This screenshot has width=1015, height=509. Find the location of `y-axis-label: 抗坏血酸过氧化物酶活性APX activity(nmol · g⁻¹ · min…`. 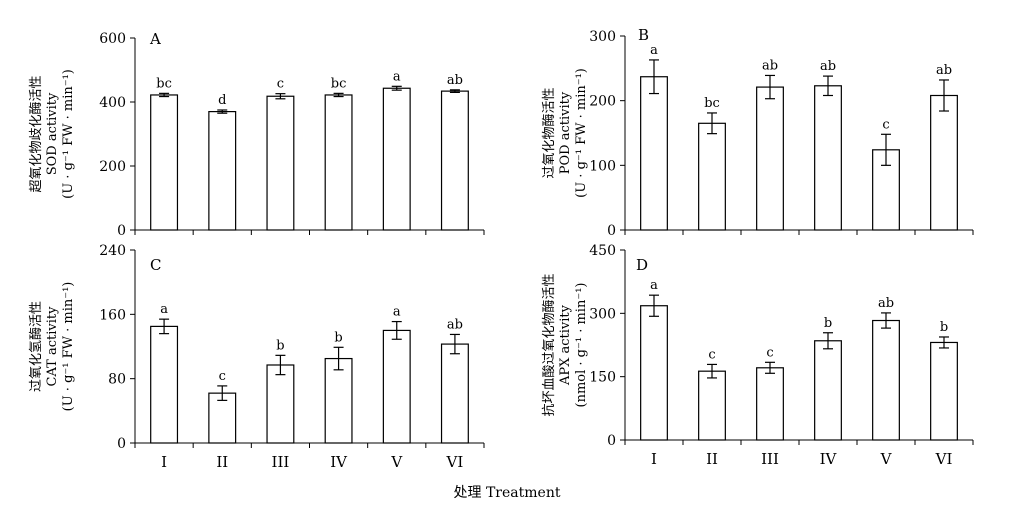

y-axis-label: 抗坏血酸过氧化物酶活性APX activity(nmol · g⁻¹ · min… is located at coordinates (565, 344).